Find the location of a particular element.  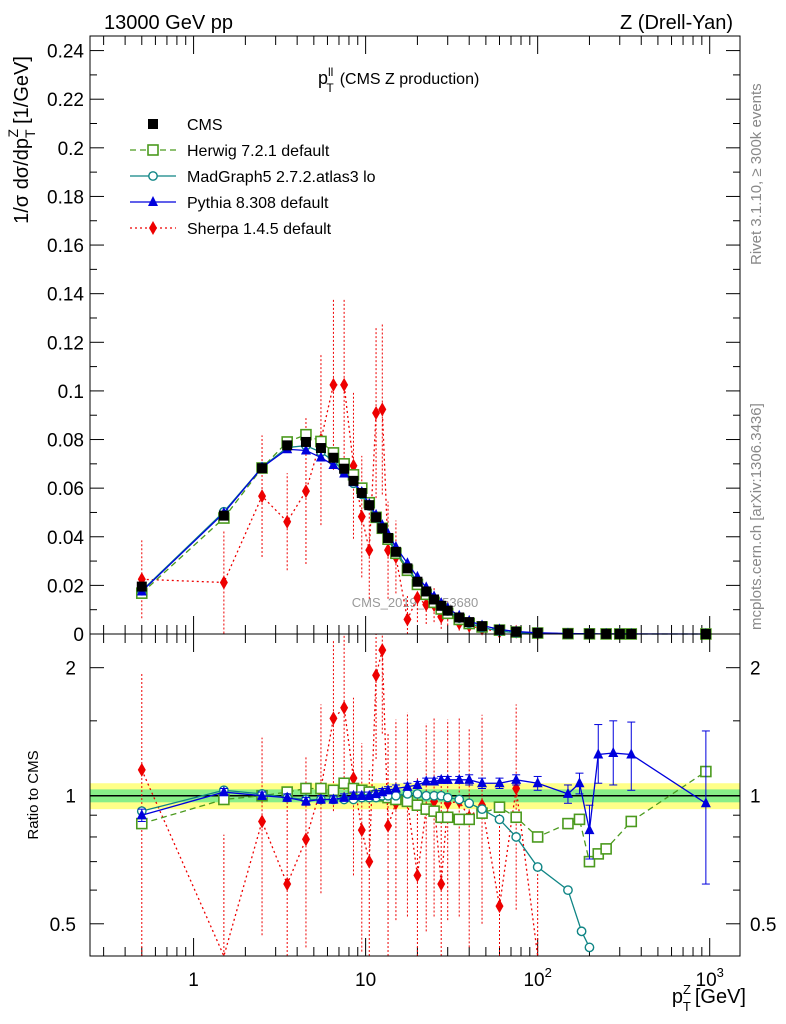

ratio-ytick-label-right: 1 is located at coordinates (755, 797).